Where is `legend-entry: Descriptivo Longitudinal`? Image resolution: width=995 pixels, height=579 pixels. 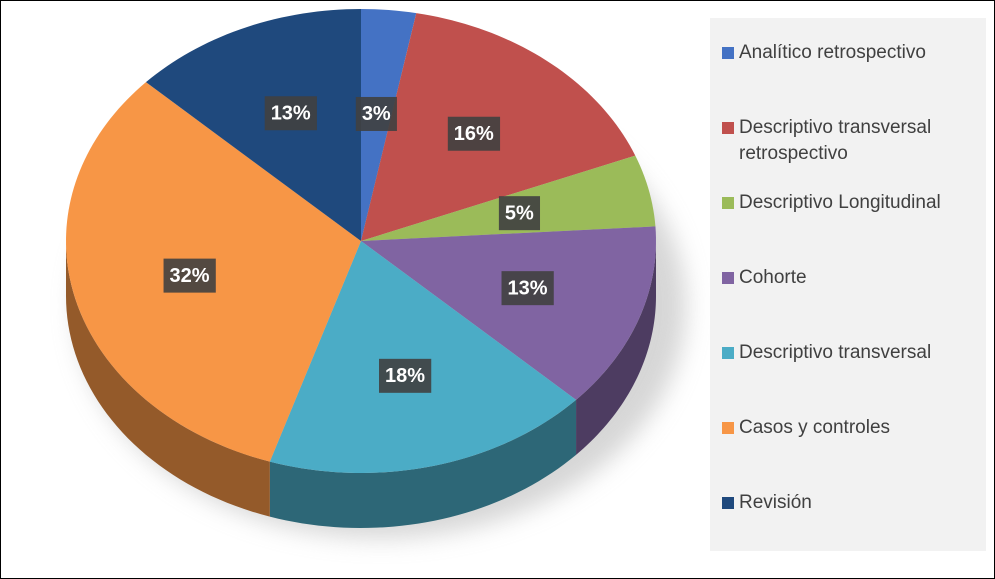
legend-entry: Descriptivo Longitudinal is located at coordinates (853, 203).